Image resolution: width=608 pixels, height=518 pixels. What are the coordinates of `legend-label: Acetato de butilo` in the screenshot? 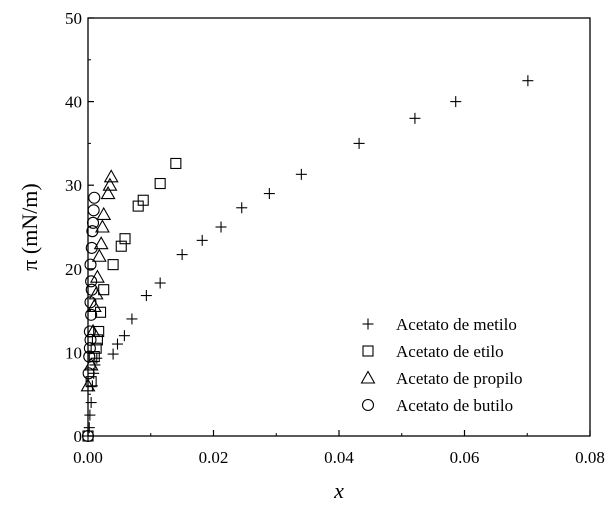 It's located at (454, 405).